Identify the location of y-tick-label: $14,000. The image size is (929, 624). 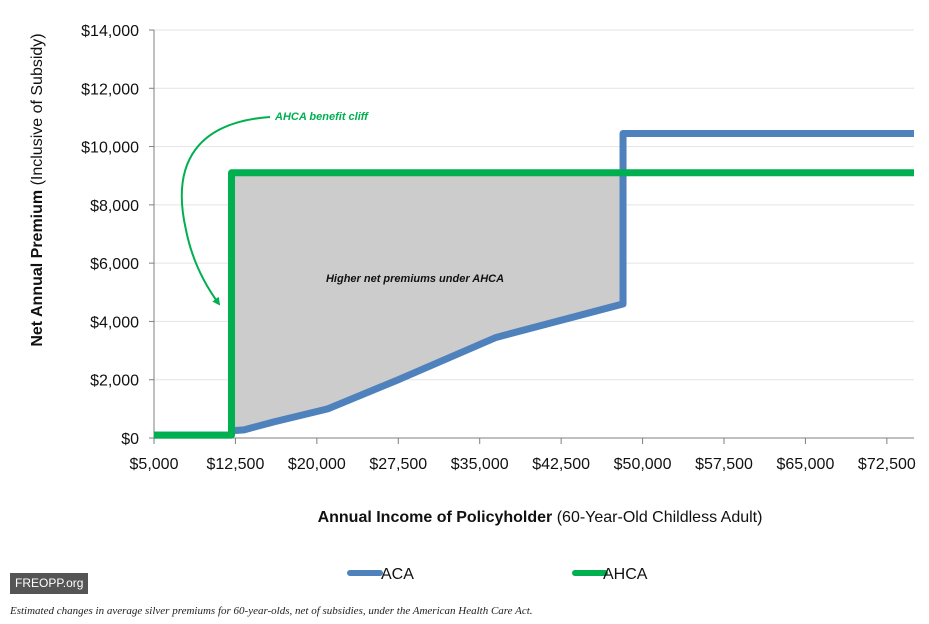
(110, 31).